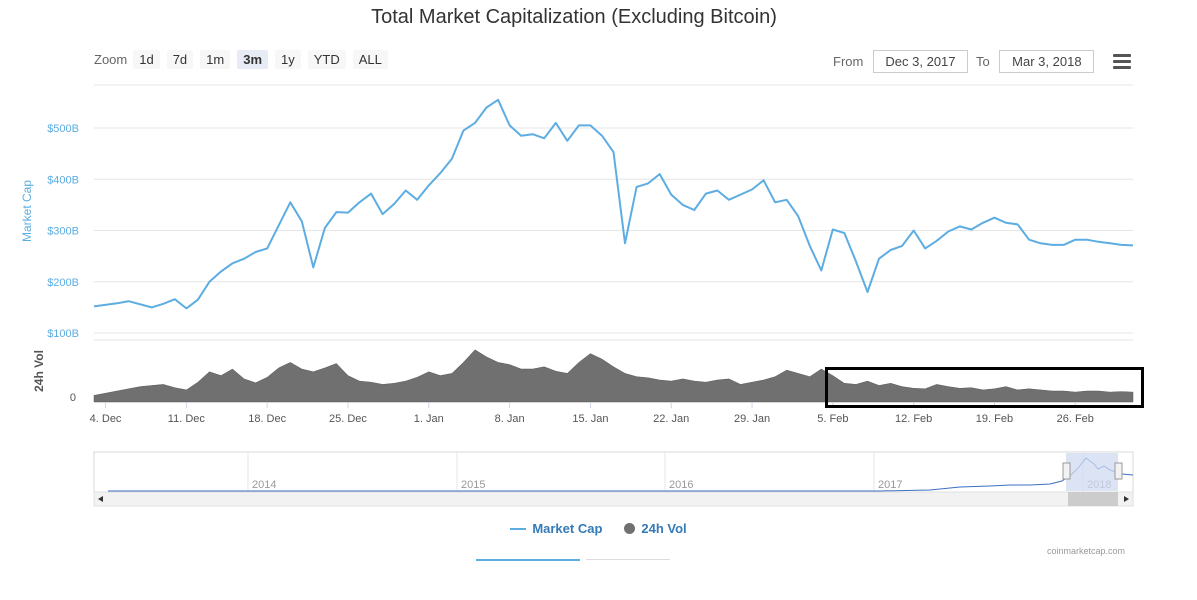 Image resolution: width=1197 pixels, height=600 pixels. I want to click on tab-underline-inactive, so click(628, 559).